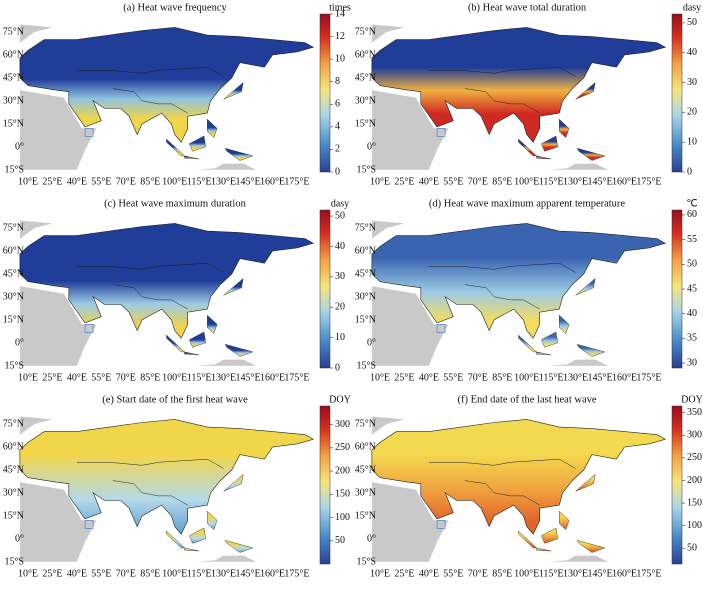 The image size is (703, 593). Describe the element at coordinates (694, 457) in the screenshot. I see `colorbar-tick-label: 250` at that location.